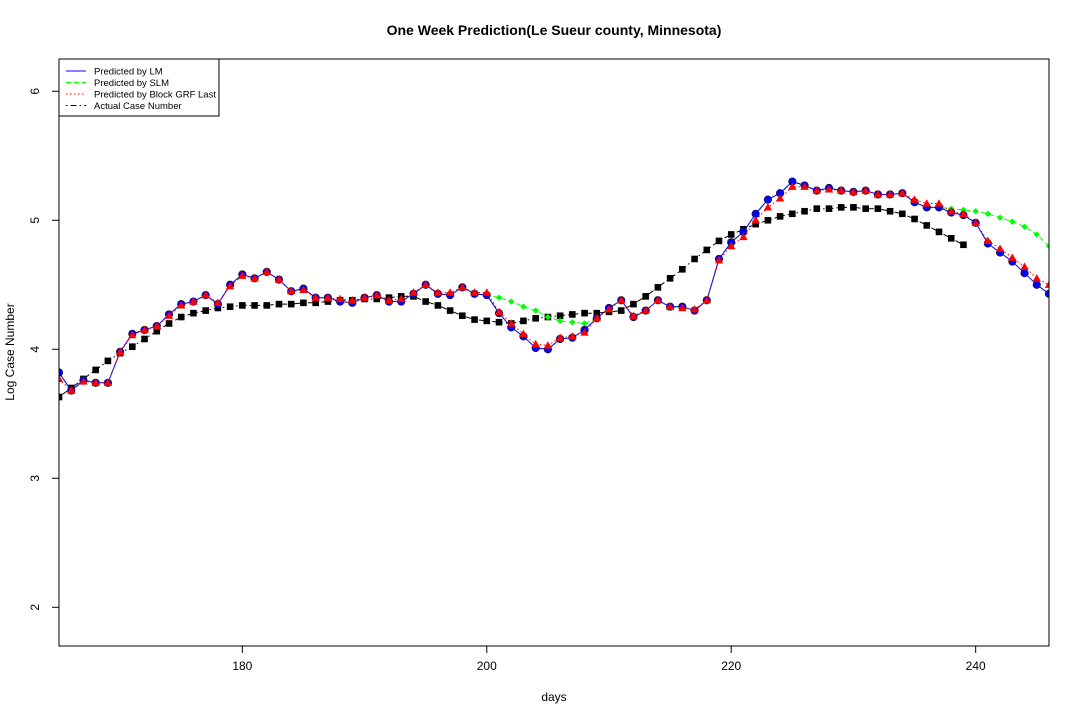 The width and height of the screenshot is (1080, 720). Describe the element at coordinates (242, 666) in the screenshot. I see `x-tick-label: 180` at that location.